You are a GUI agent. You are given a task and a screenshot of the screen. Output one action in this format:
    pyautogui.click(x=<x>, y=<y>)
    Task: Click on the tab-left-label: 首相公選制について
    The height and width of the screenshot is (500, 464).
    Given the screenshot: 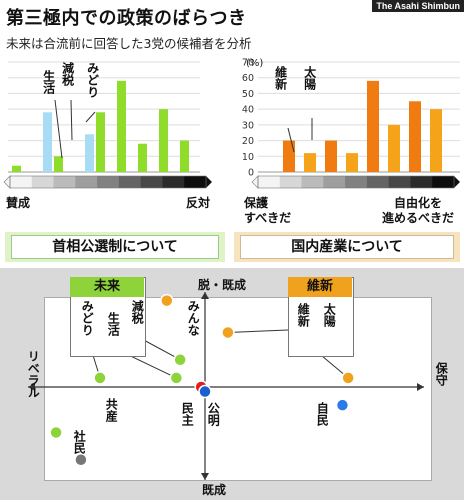 What is the action you would take?
    pyautogui.click(x=115, y=247)
    